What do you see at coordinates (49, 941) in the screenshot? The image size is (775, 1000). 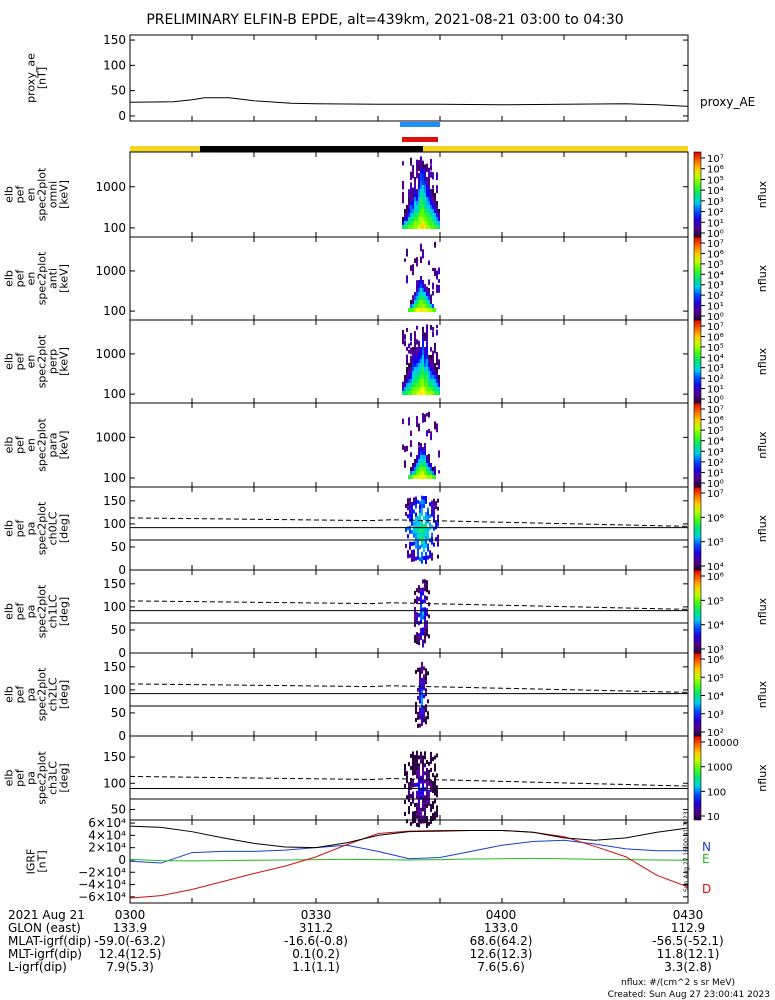 I see `ephemeris-row-label: MLAT-igrf(dip)` at bounding box center [49, 941].